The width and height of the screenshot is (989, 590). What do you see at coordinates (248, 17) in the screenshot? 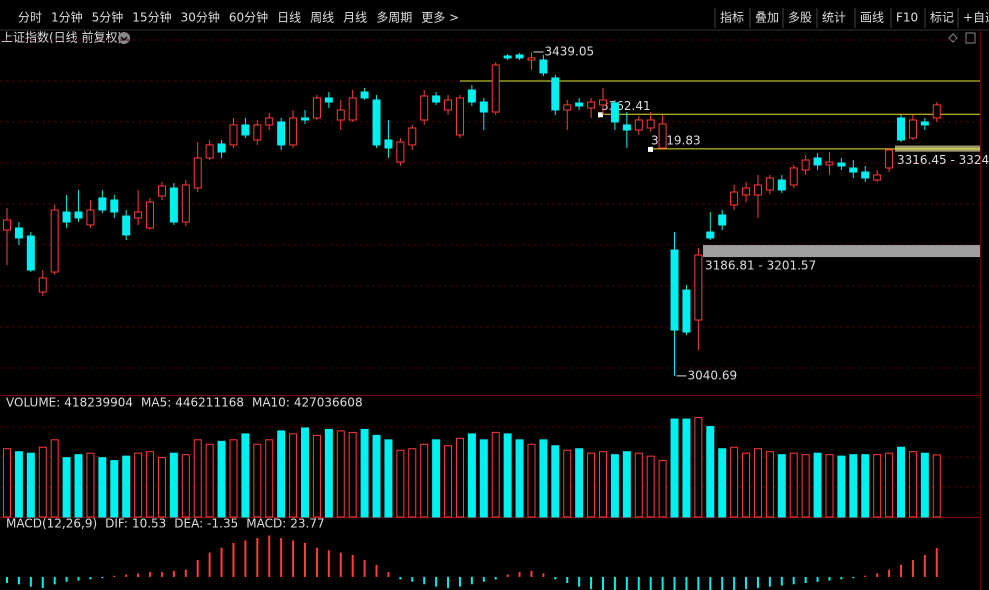
I see `period-tab: 60分钟` at bounding box center [248, 17].